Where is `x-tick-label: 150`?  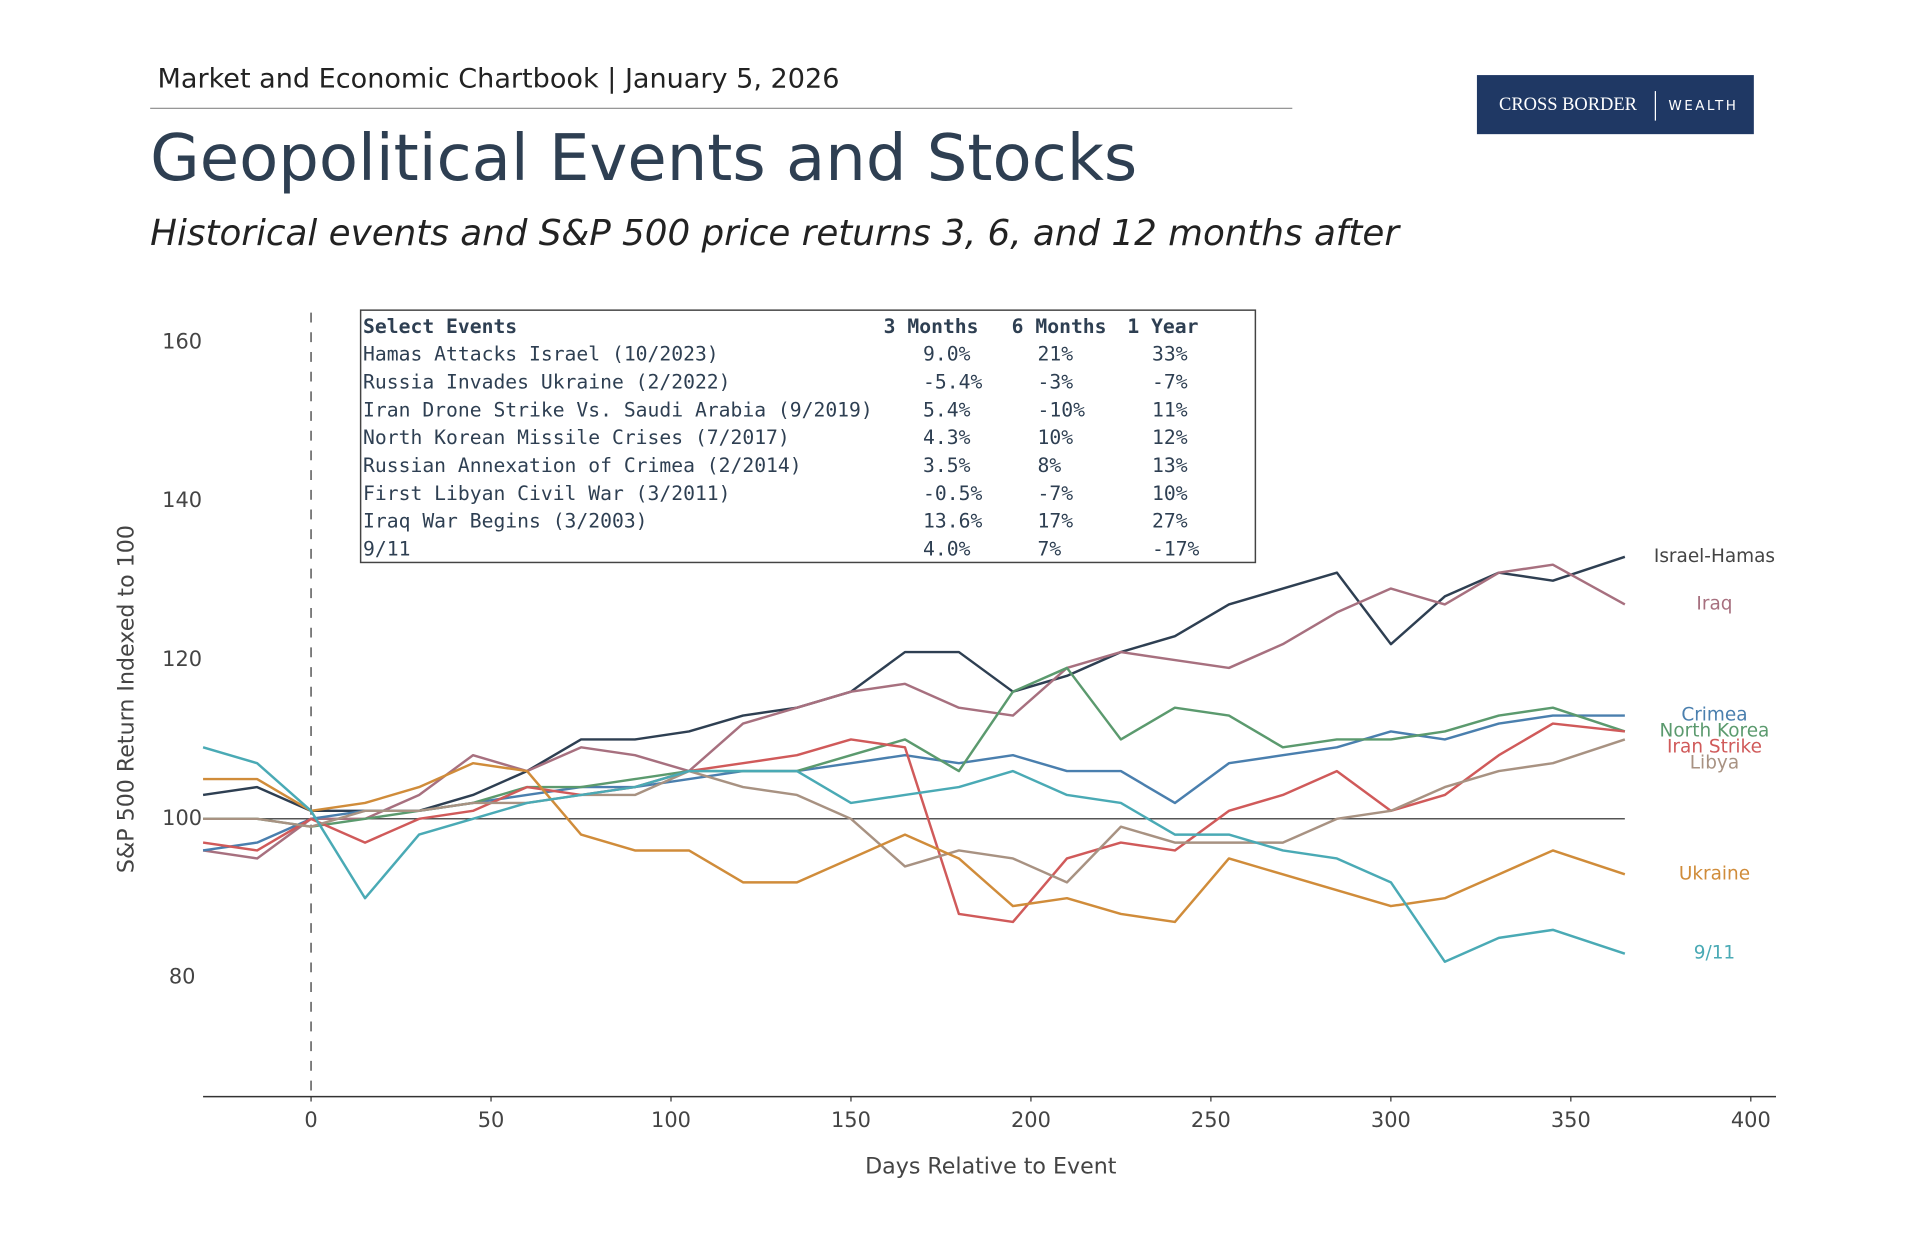
x-tick-label: 150 is located at coordinates (851, 1120).